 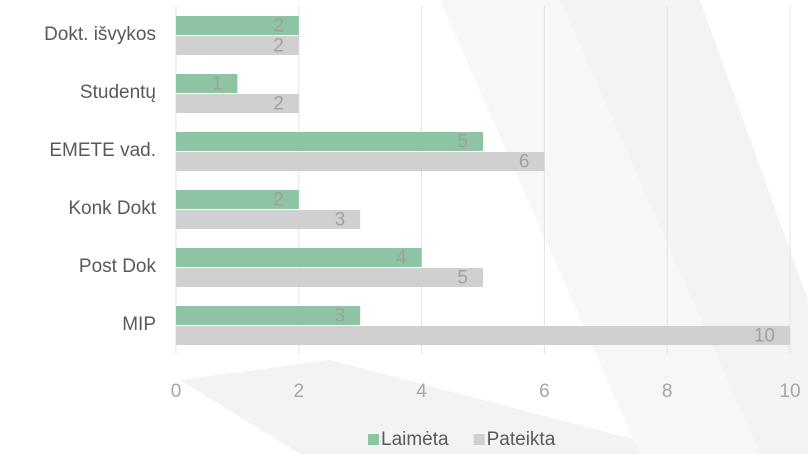 What do you see at coordinates (415, 439) in the screenshot?
I see `legend-label: Laimėta` at bounding box center [415, 439].